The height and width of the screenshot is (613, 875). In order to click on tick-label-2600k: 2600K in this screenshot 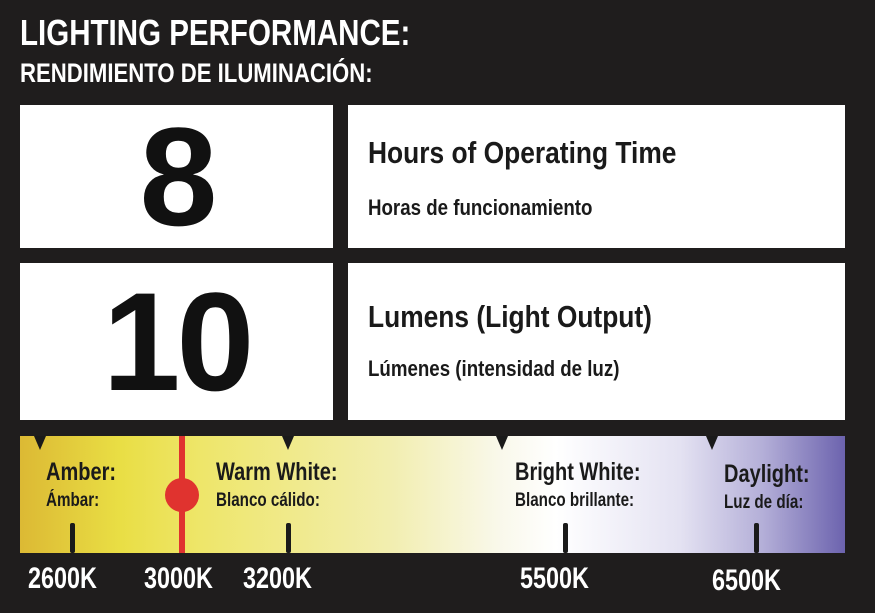, I will do `click(62, 578)`.